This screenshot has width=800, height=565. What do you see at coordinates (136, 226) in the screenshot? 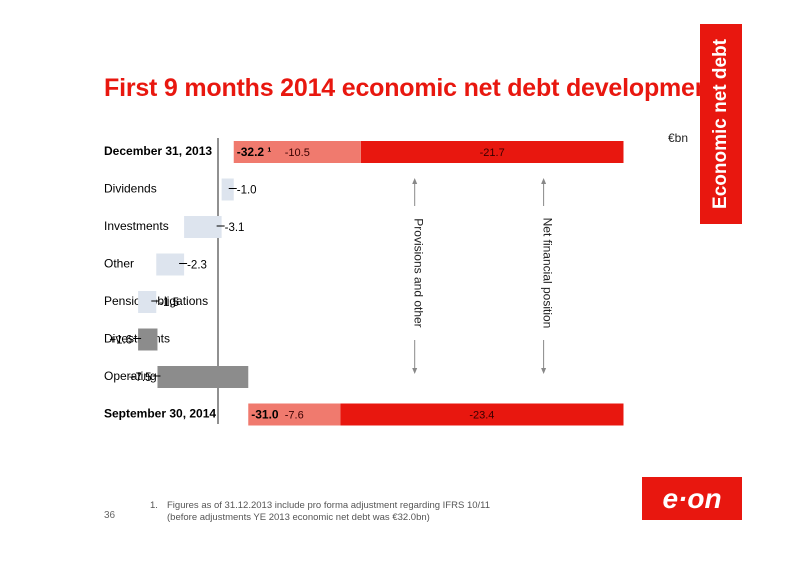
I see `category-label-investments: Investments` at bounding box center [136, 226].